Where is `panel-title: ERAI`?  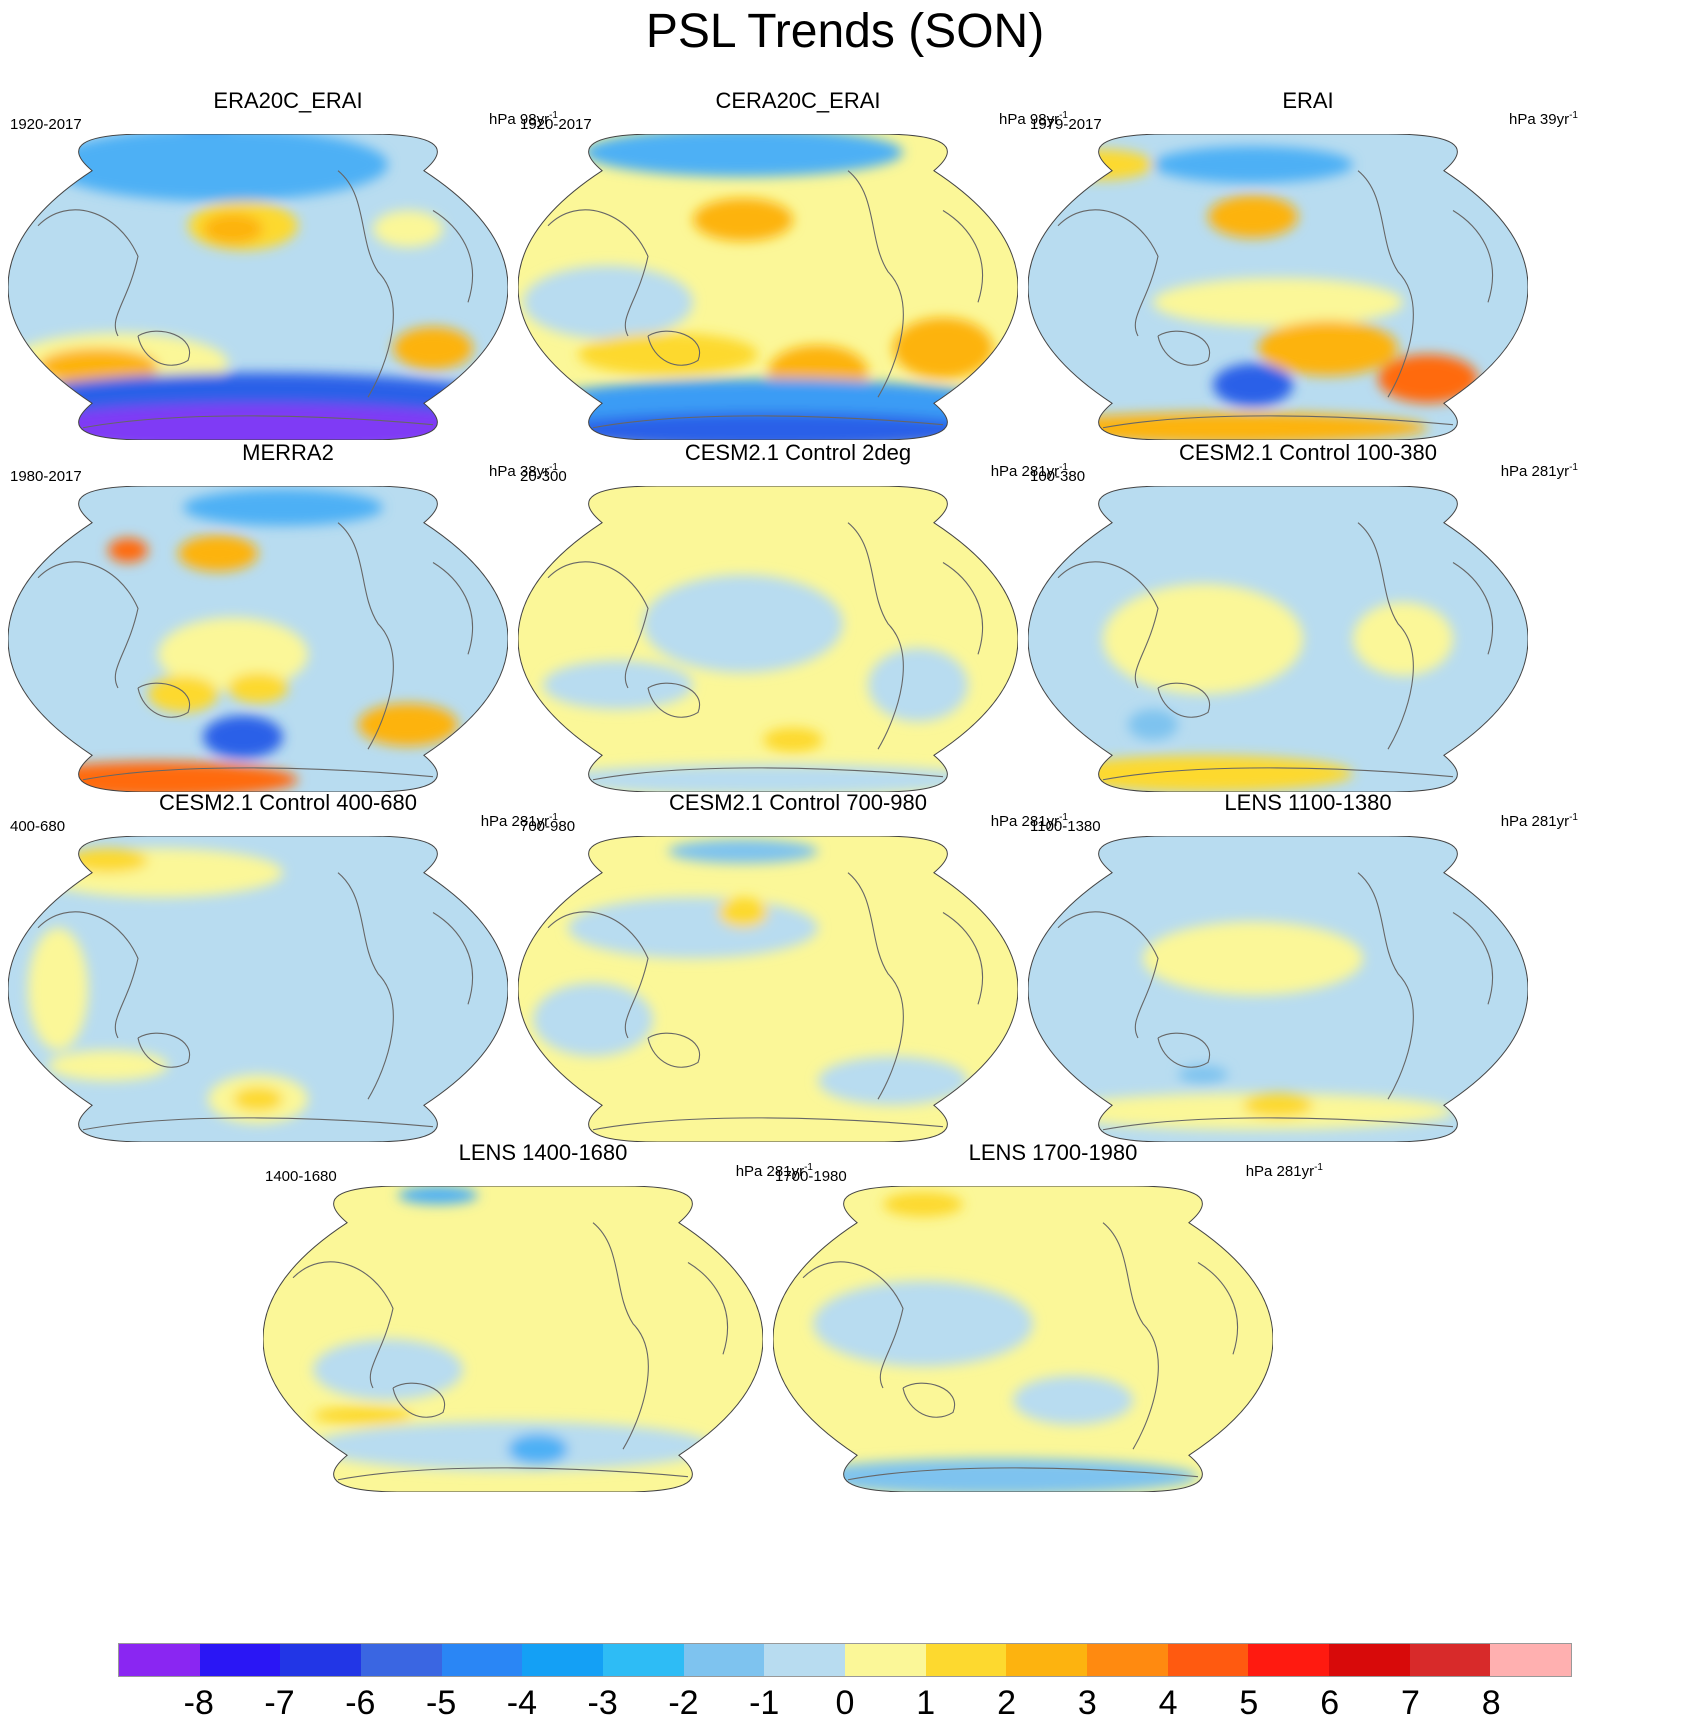
panel-title: ERAI is located at coordinates (1308, 100).